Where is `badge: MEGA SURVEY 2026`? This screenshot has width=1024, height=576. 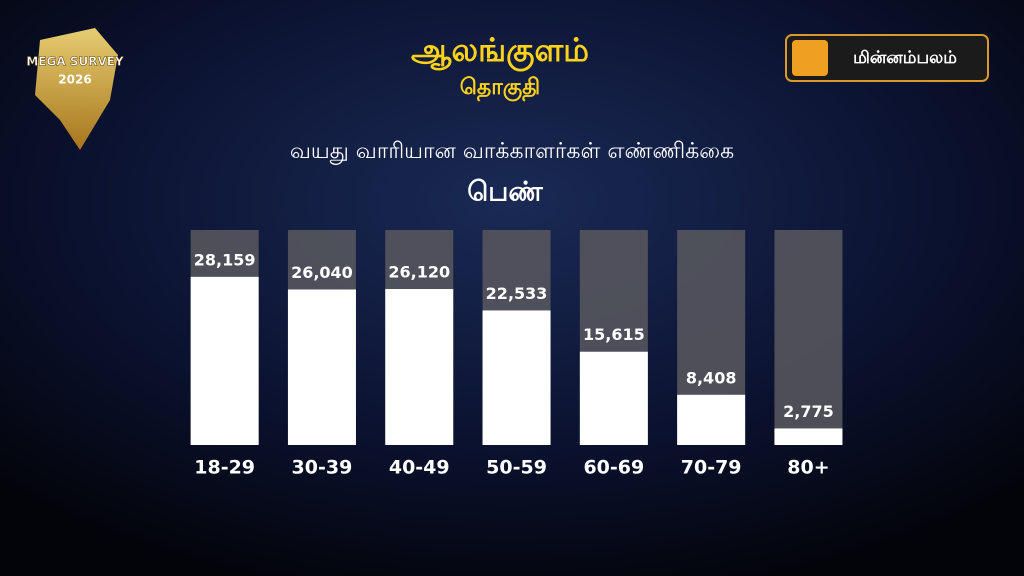 badge: MEGA SURVEY 2026 is located at coordinates (75, 89).